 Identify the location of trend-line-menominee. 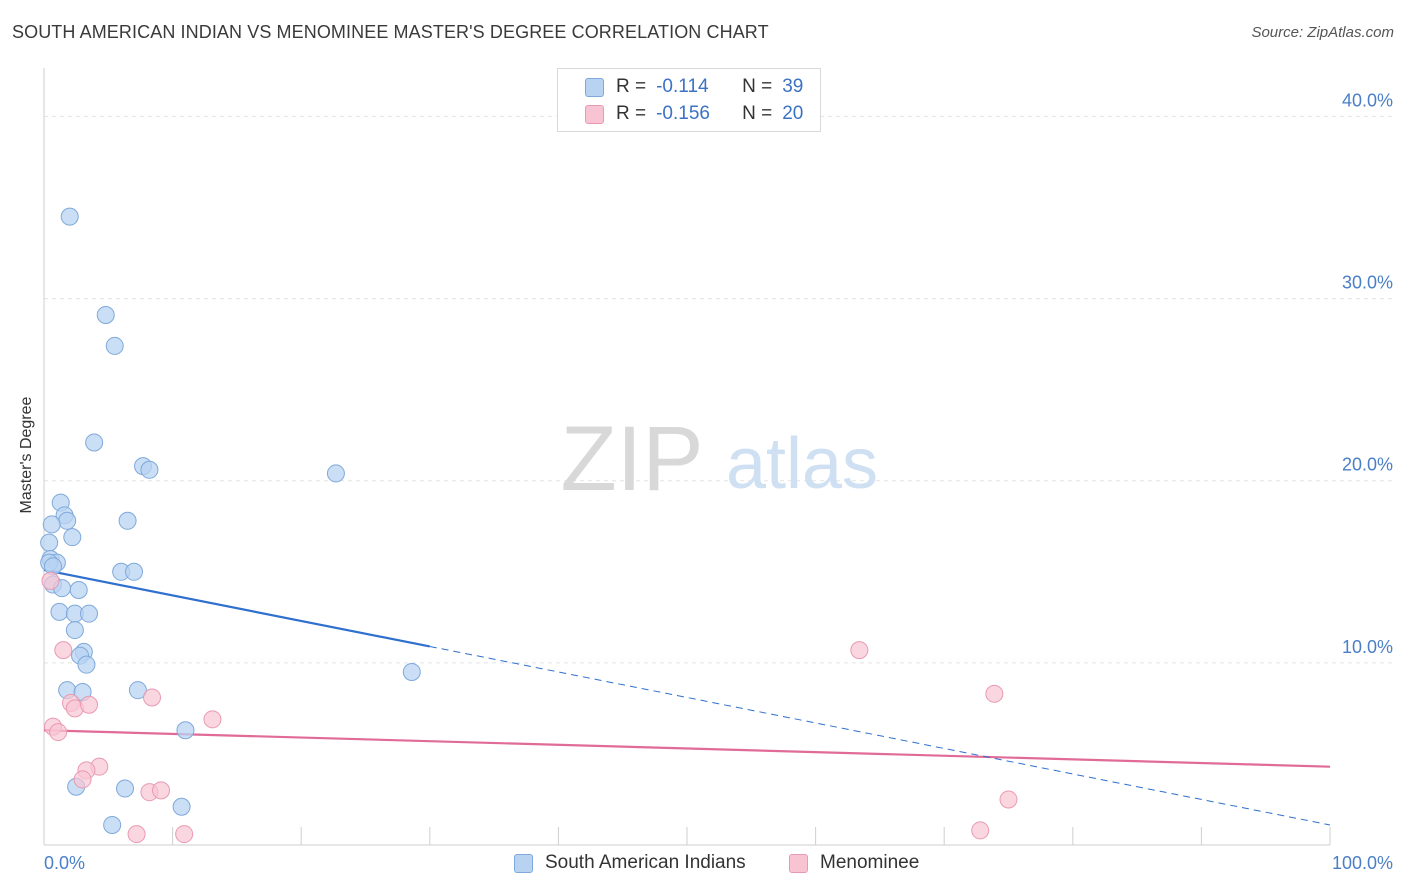
(687, 748).